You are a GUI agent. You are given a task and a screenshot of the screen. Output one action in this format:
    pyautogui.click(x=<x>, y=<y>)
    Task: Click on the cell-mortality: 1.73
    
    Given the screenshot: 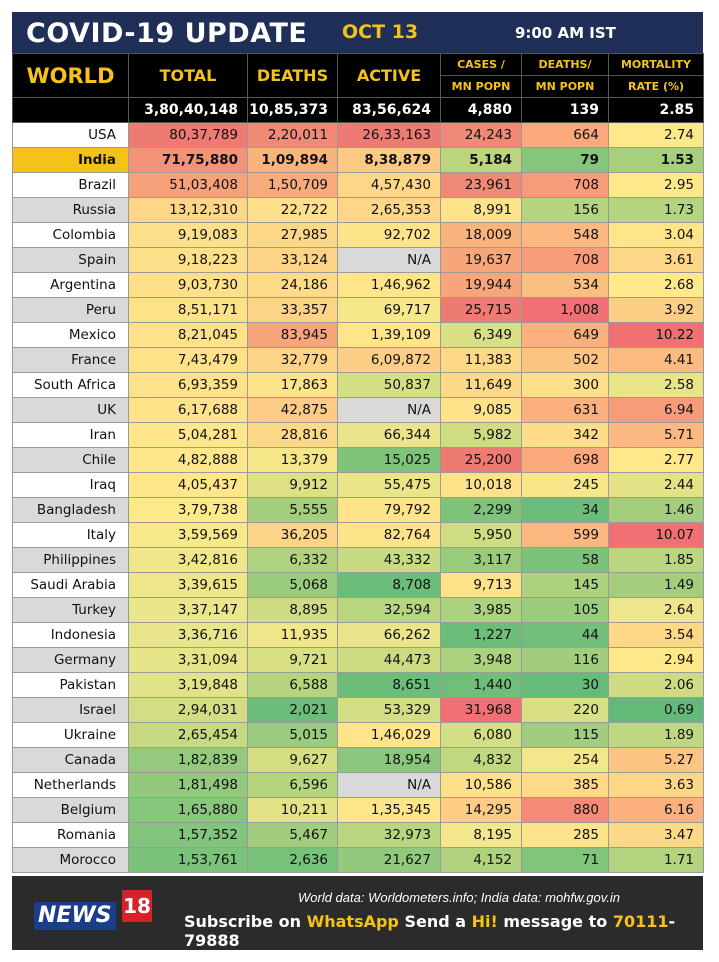 What is the action you would take?
    pyautogui.click(x=656, y=210)
    